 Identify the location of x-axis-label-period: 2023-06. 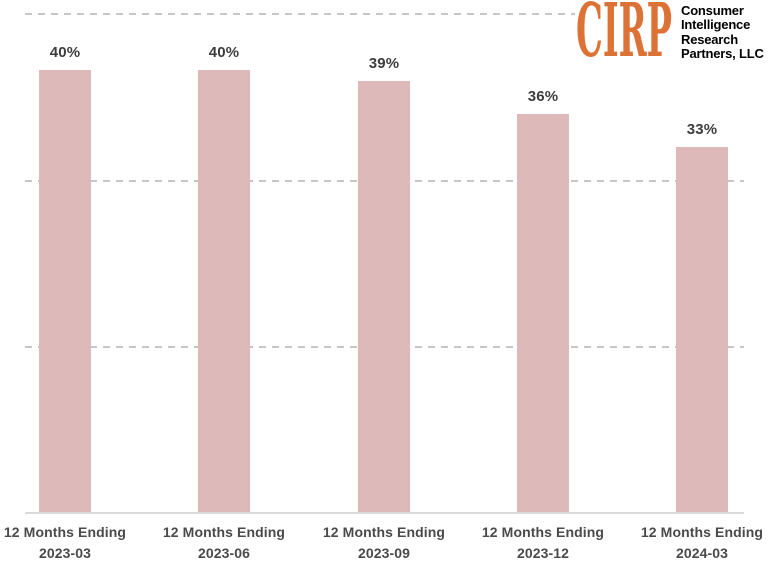
(224, 553).